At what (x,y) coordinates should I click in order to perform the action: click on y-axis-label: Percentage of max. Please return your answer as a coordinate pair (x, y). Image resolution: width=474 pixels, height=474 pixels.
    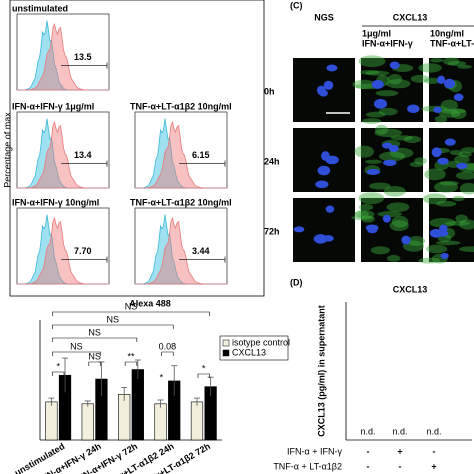
    Looking at the image, I should click on (7, 150).